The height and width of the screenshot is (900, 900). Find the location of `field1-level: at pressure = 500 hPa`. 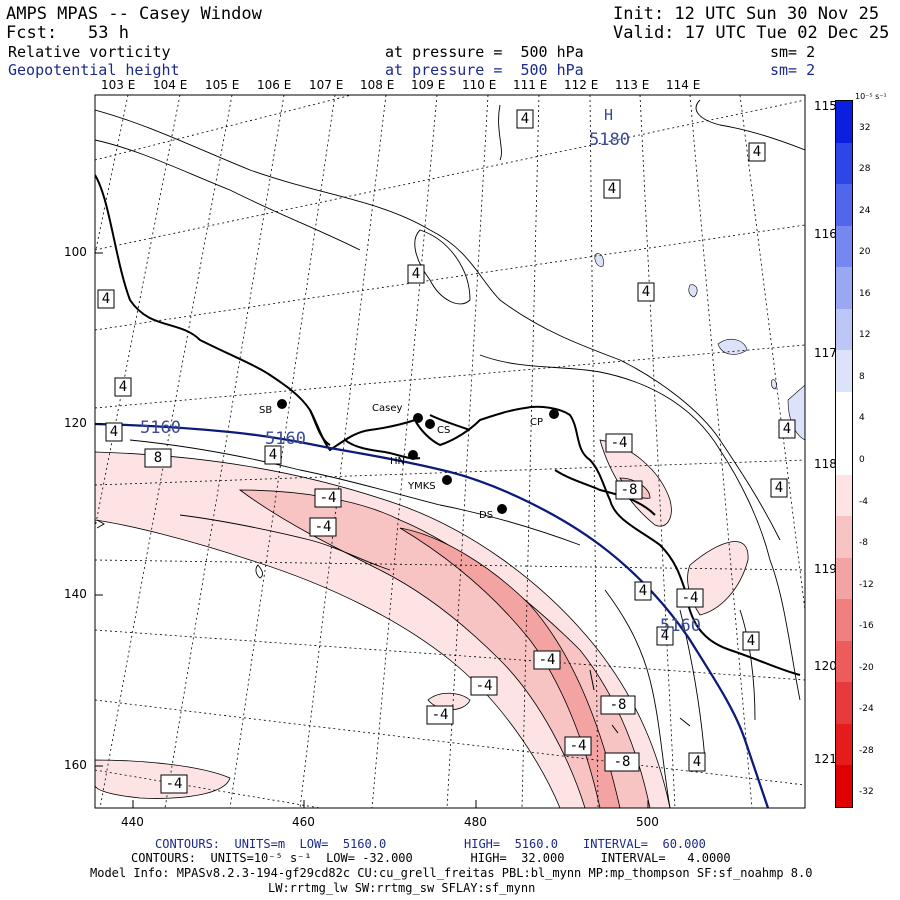

field1-level: at pressure = 500 hPa is located at coordinates (484, 52).